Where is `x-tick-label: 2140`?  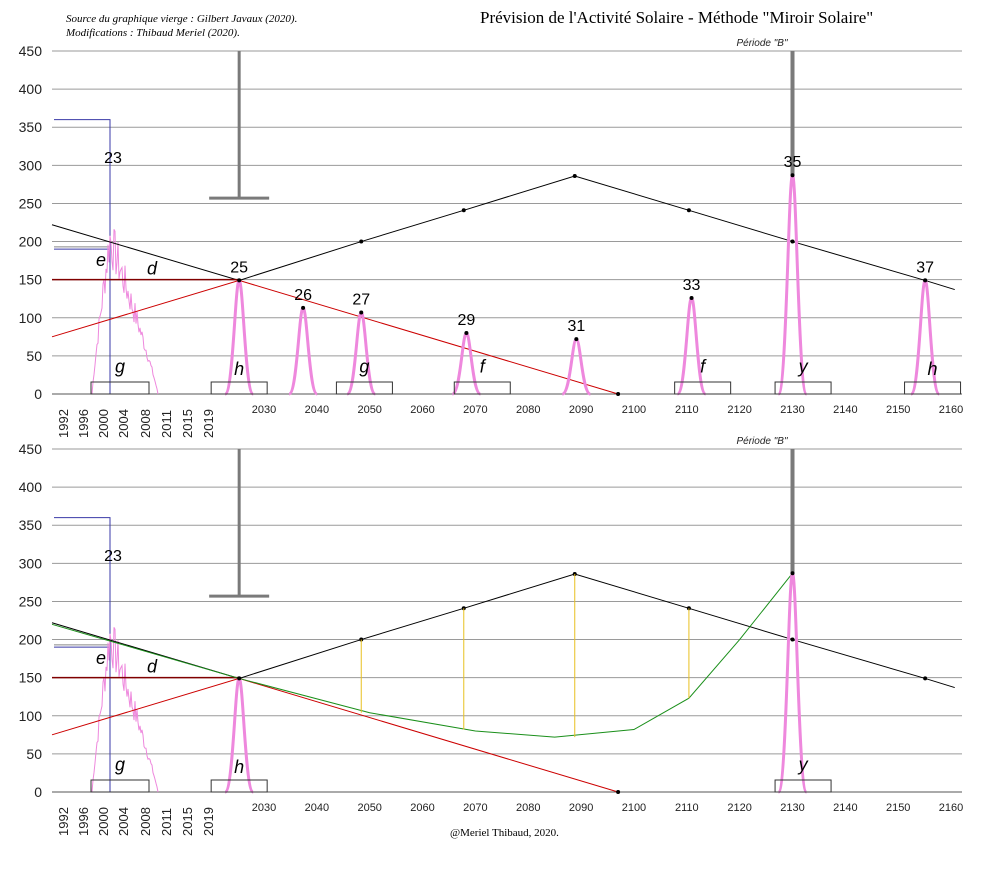
x-tick-label: 2140 is located at coordinates (845, 808).